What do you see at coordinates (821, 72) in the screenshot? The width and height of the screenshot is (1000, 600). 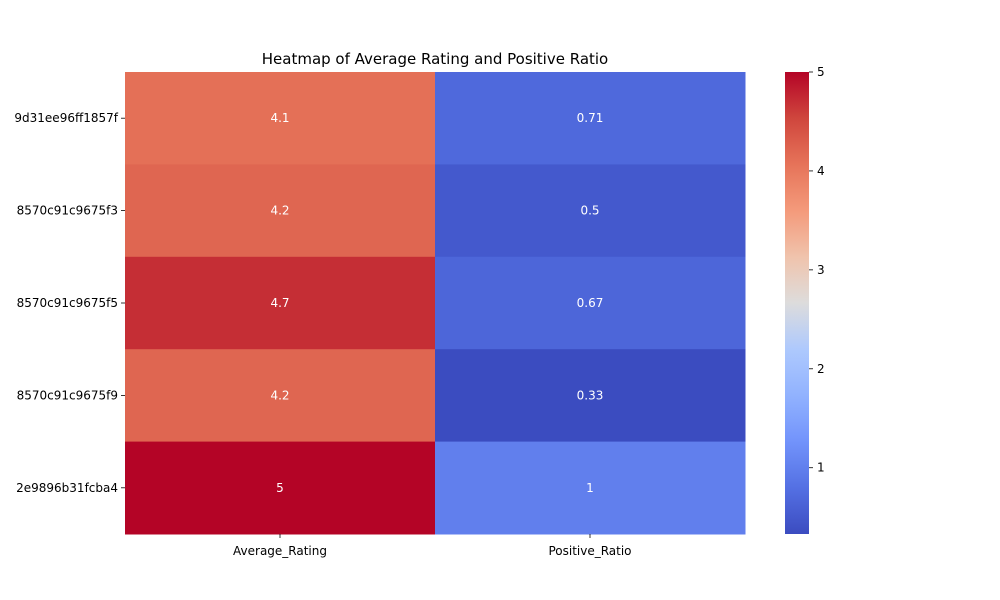 I see `colorbar-tick-label: 5` at bounding box center [821, 72].